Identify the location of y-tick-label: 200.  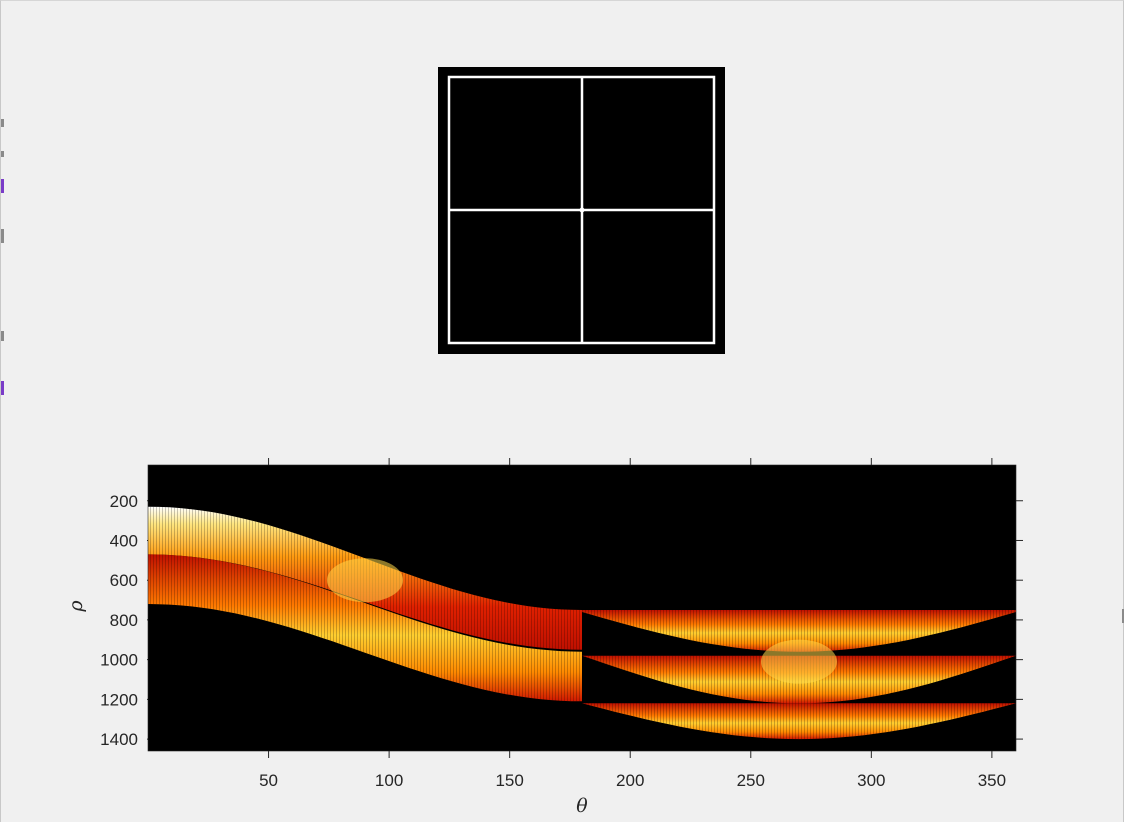
(124, 501).